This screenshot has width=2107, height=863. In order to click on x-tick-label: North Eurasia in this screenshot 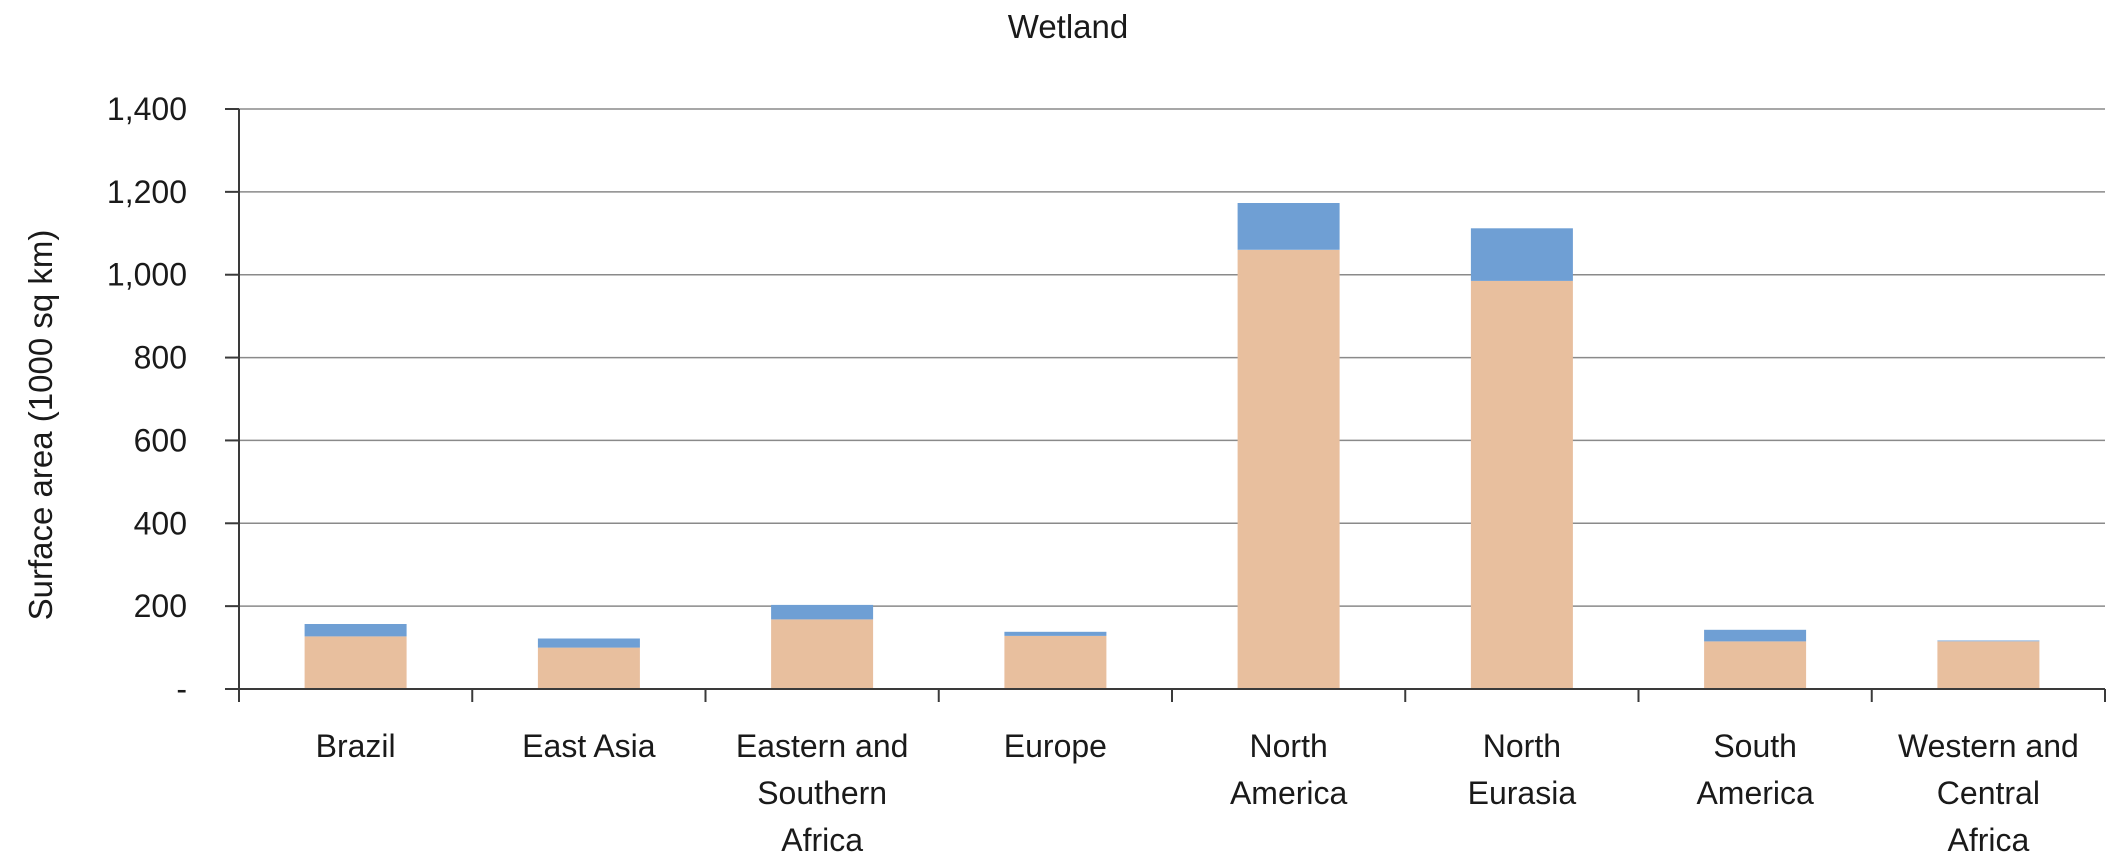, I will do `click(1522, 769)`.